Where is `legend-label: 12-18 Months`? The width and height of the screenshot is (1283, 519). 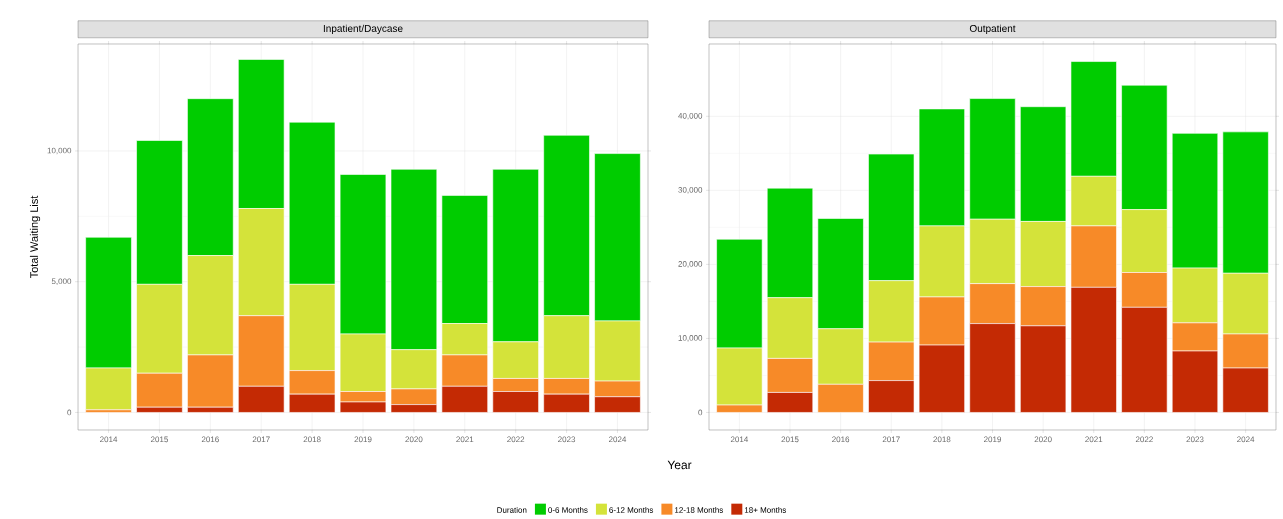 legend-label: 12-18 Months is located at coordinates (699, 510).